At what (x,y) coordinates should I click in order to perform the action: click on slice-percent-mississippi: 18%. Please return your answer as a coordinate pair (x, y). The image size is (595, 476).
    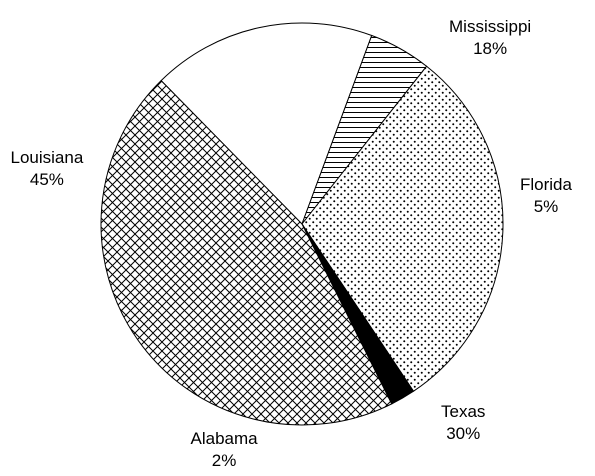
    Looking at the image, I should click on (490, 48).